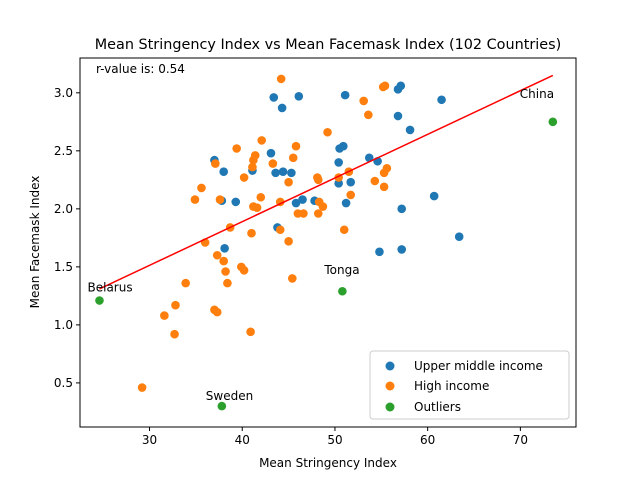 This screenshot has height=480, width=640. I want to click on legend-label-upper-middle-income: Upper middle income, so click(478, 366).